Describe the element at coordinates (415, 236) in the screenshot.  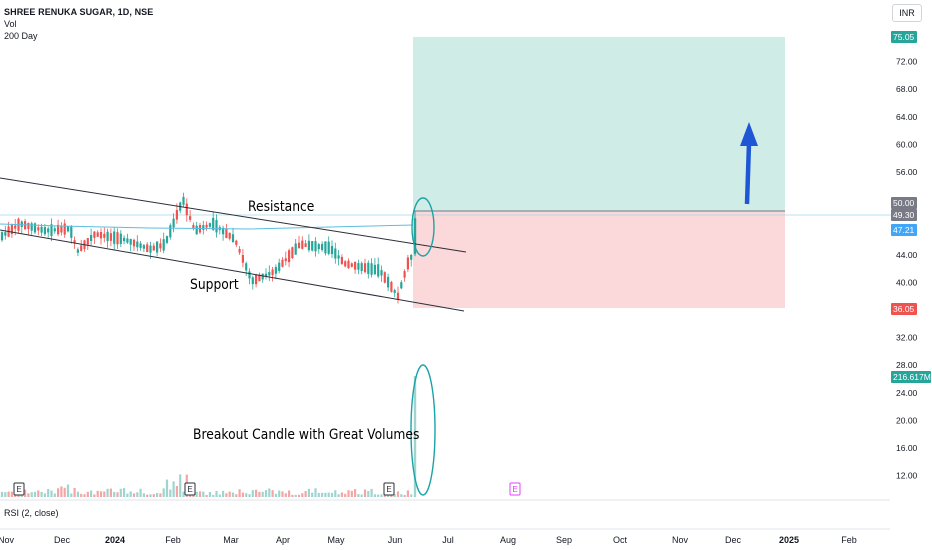
I see `breakout-candle-body` at that location.